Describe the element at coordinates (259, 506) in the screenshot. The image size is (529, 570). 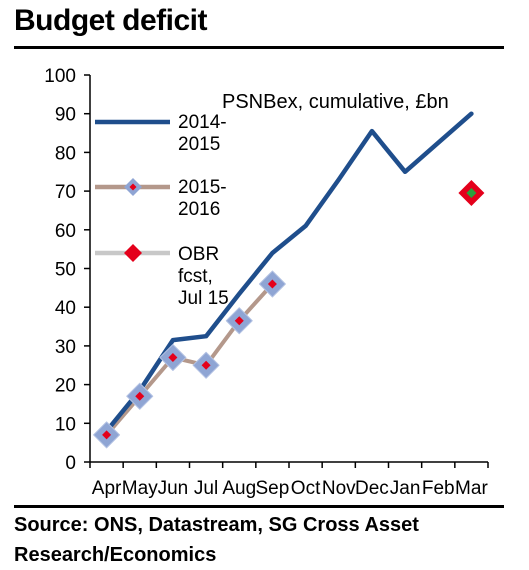
I see `source-rule` at that location.